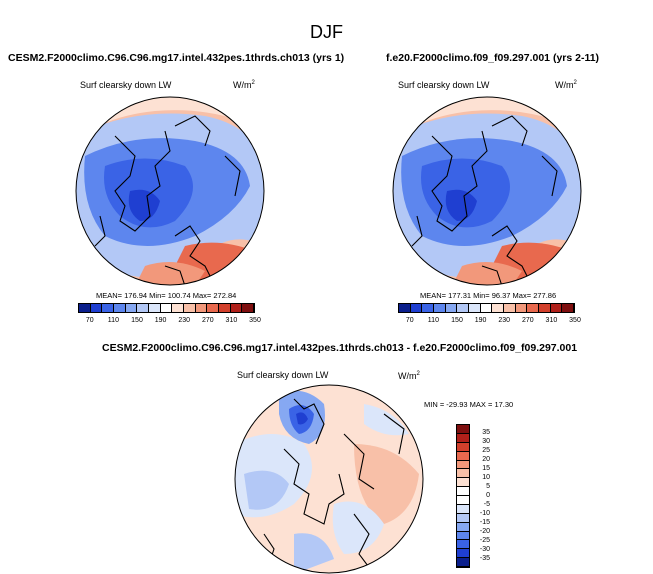  What do you see at coordinates (488, 295) in the screenshot?
I see `panel2-stats: MEAN= 177.31 Min= 96.37 Max= 277.86` at bounding box center [488, 295].